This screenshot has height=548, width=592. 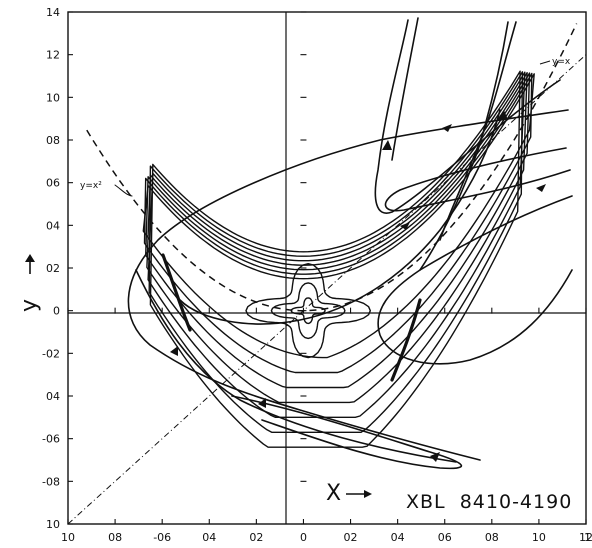 I want to click on y-tick-label: 12, so click(x=53, y=55).